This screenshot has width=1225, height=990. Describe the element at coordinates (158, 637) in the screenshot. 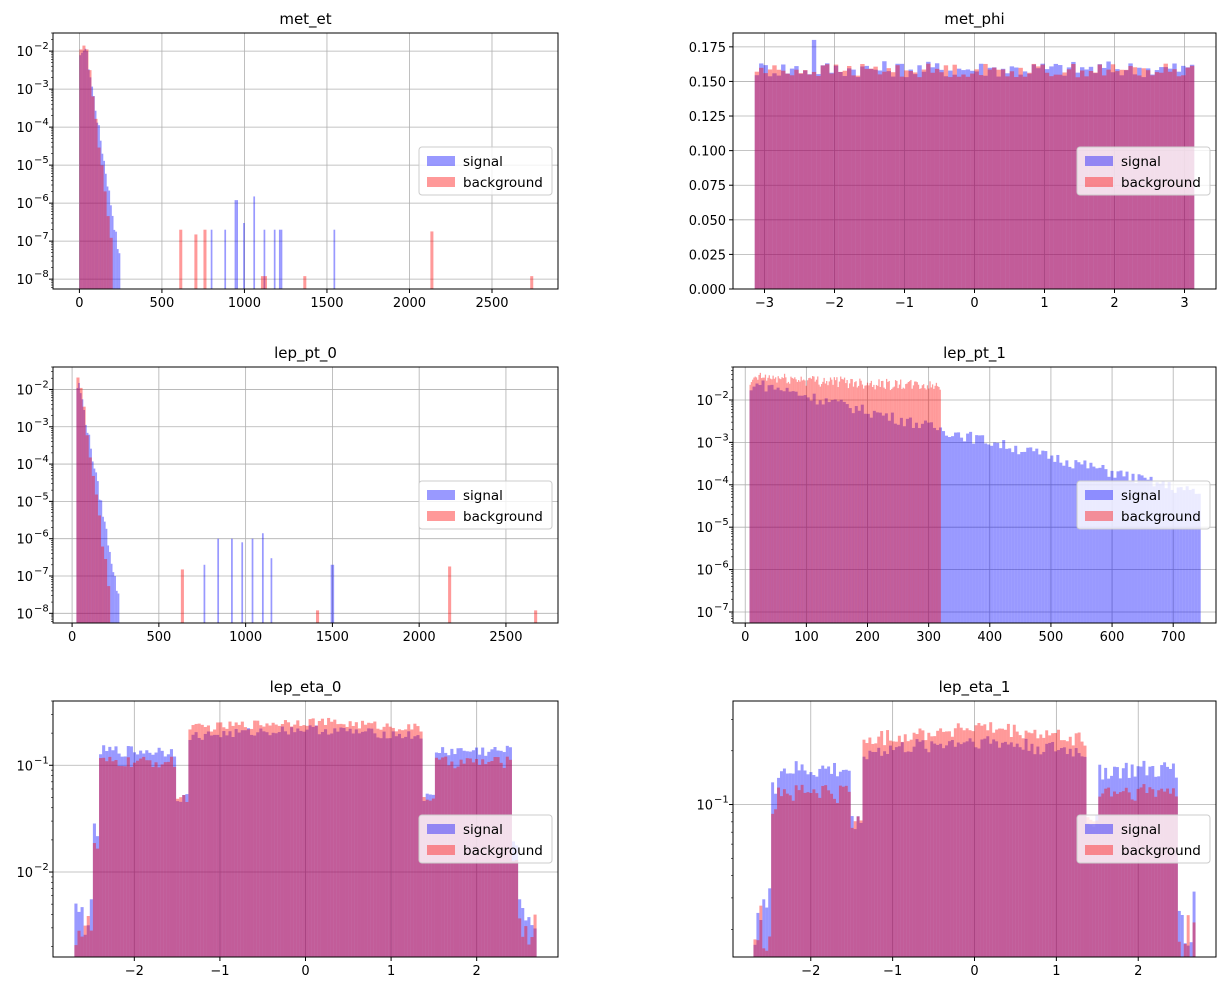

I see `x-tick-label: 500` at that location.